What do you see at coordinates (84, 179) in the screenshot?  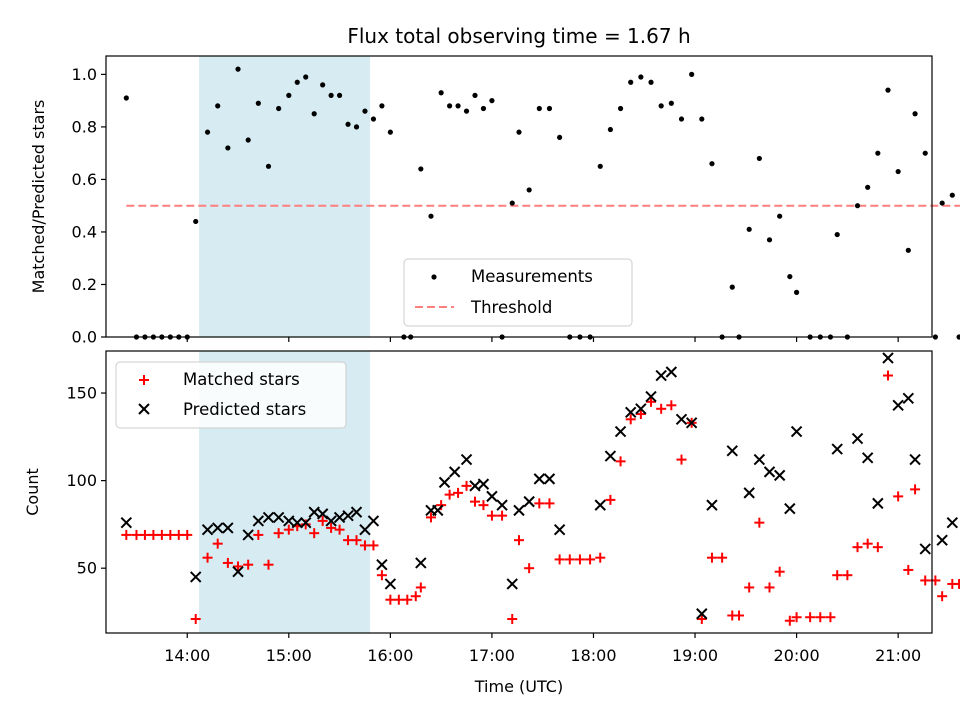 I see `top-y-tick-label: 0.6` at bounding box center [84, 179].